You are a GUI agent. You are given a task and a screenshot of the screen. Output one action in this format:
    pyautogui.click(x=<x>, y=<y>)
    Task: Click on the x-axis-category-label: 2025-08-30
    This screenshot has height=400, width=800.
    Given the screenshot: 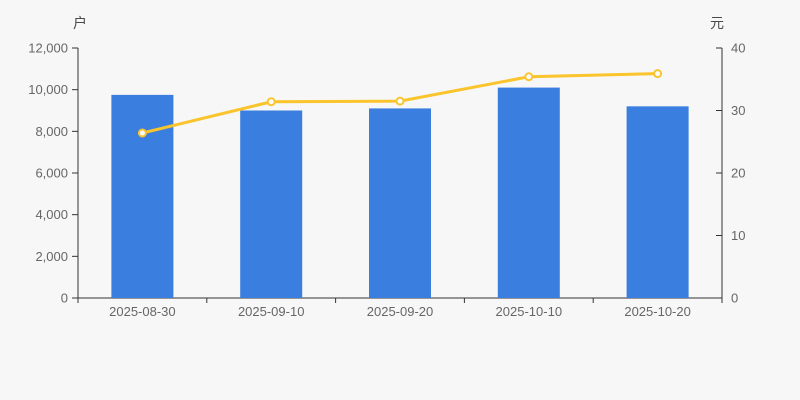 What is the action you would take?
    pyautogui.click(x=142, y=311)
    